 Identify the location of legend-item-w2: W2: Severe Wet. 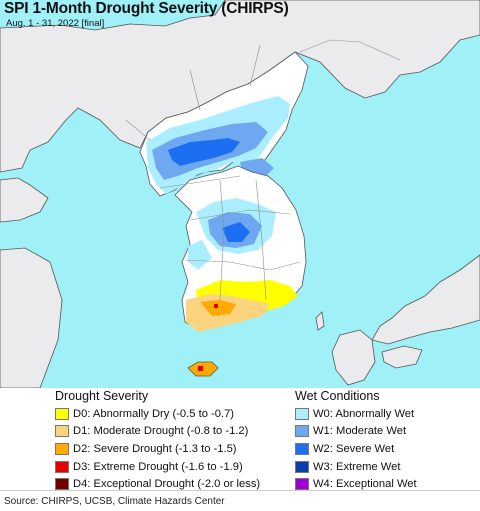
(385, 449).